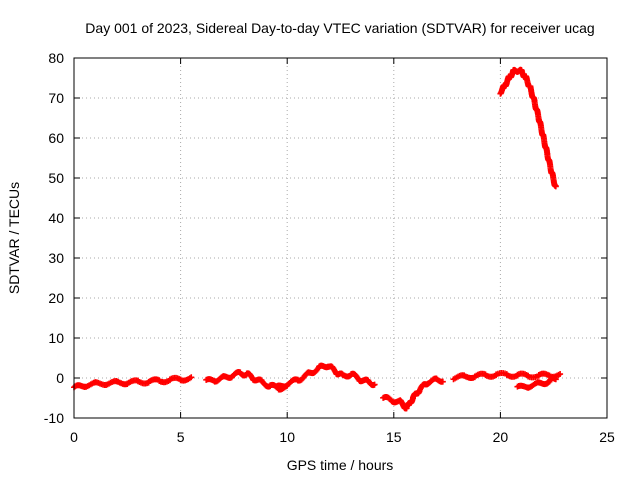  What do you see at coordinates (394, 437) in the screenshot?
I see `x-tick-label: 15` at bounding box center [394, 437].